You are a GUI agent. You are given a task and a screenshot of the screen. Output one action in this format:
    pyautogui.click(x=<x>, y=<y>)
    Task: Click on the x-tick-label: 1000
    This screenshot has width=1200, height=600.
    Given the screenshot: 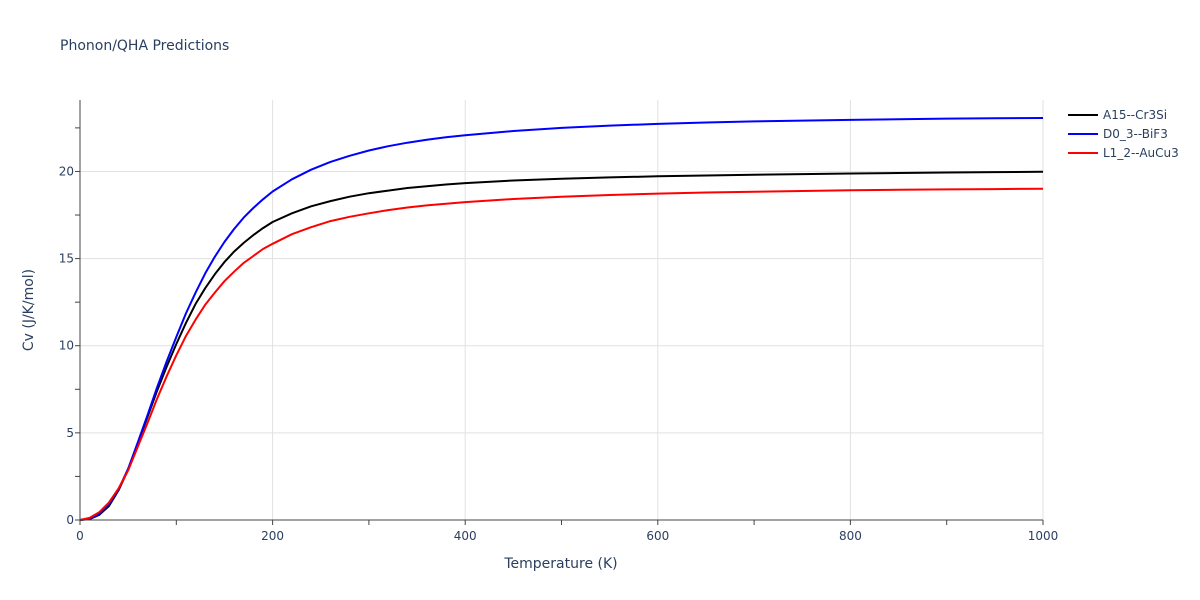 What is the action you would take?
    pyautogui.click(x=1043, y=536)
    